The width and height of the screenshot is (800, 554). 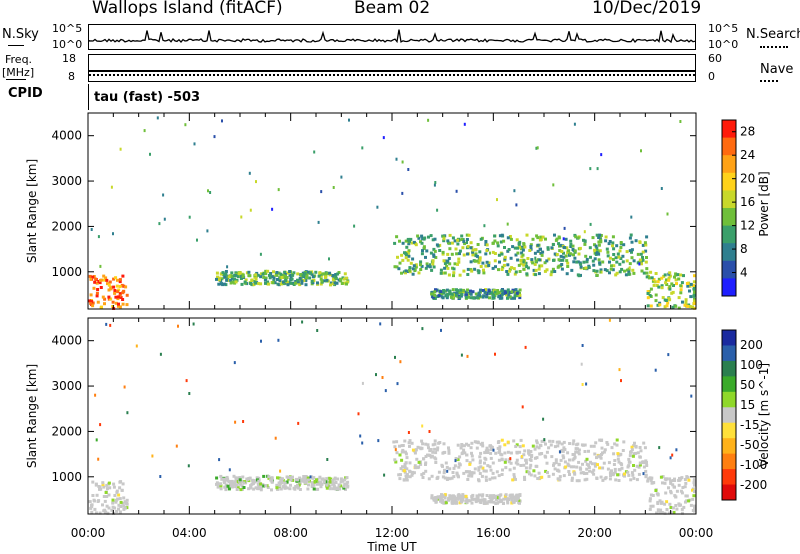 What do you see at coordinates (750, 445) in the screenshot?
I see `velocity-colorbar-tick: -50` at bounding box center [750, 445].